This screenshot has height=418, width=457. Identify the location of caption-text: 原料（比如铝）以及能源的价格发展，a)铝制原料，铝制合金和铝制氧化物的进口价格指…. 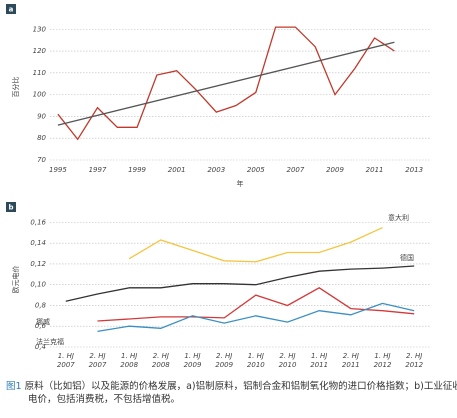
(240, 393).